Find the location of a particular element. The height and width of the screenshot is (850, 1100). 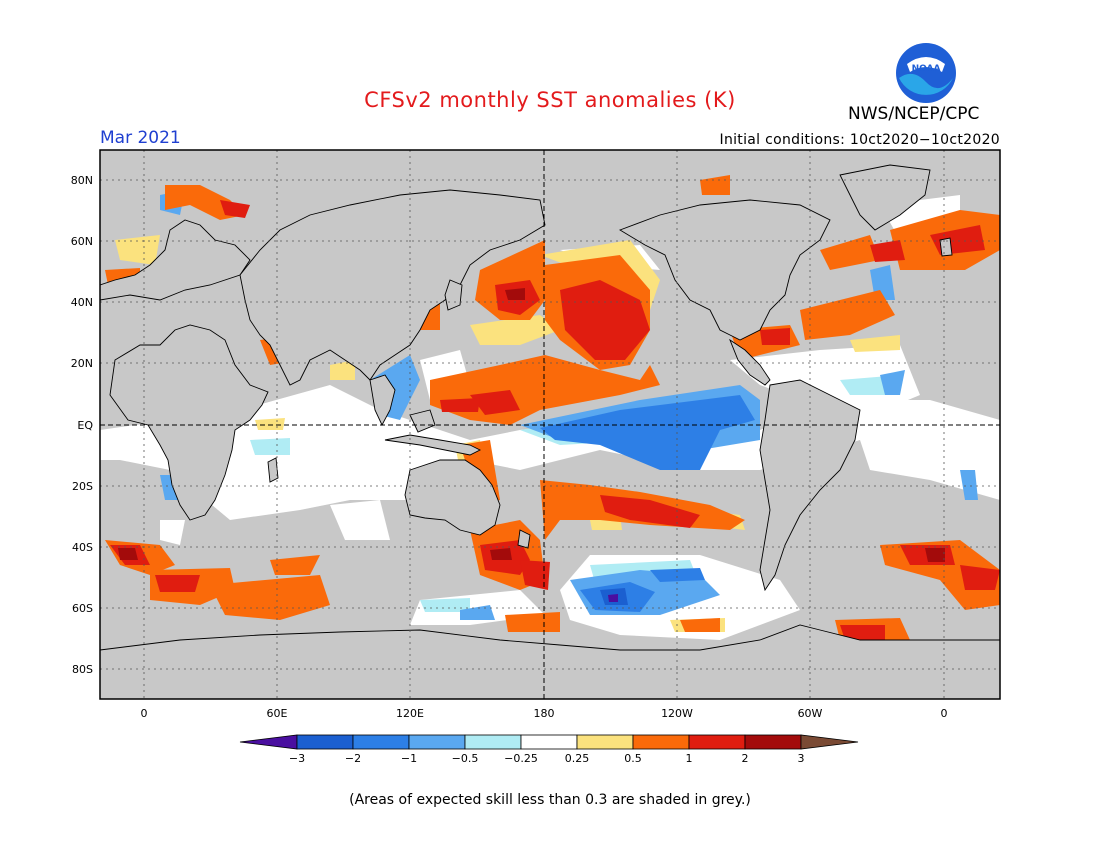

colorbar-labels: −3 −2 −1 −0.5 −0.25 0.25 0.5 1 2 3 is located at coordinates (547, 758).